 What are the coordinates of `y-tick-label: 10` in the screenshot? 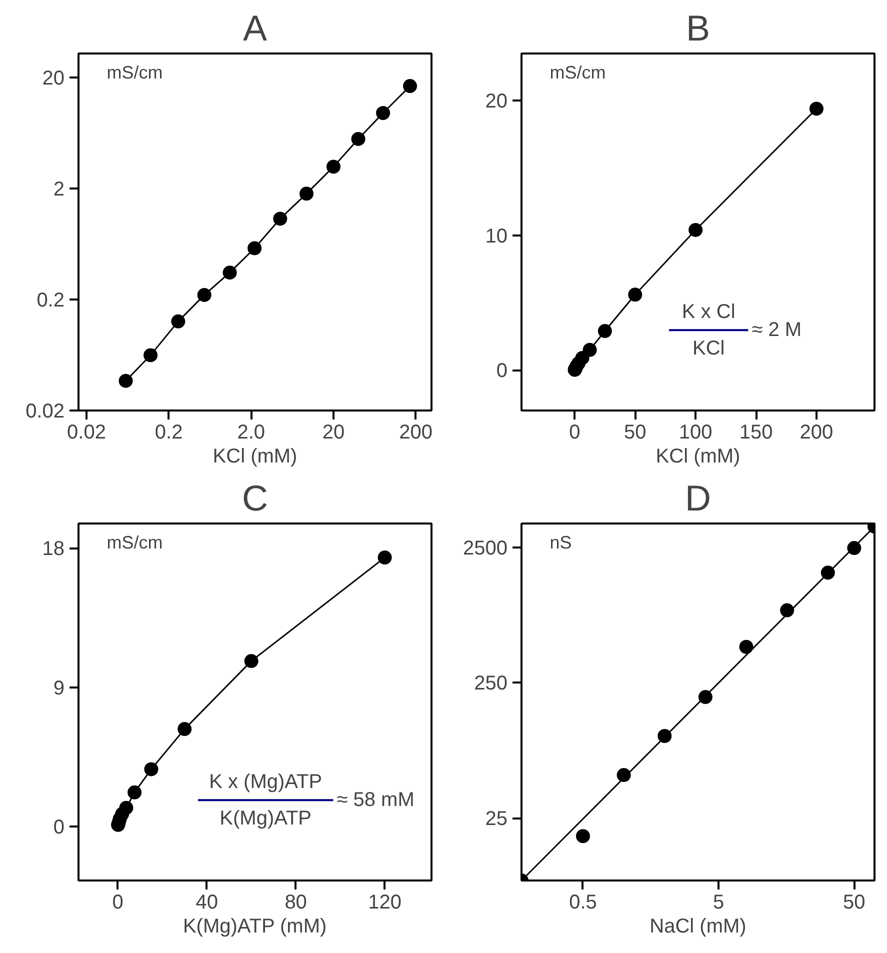 It's located at (496, 236).